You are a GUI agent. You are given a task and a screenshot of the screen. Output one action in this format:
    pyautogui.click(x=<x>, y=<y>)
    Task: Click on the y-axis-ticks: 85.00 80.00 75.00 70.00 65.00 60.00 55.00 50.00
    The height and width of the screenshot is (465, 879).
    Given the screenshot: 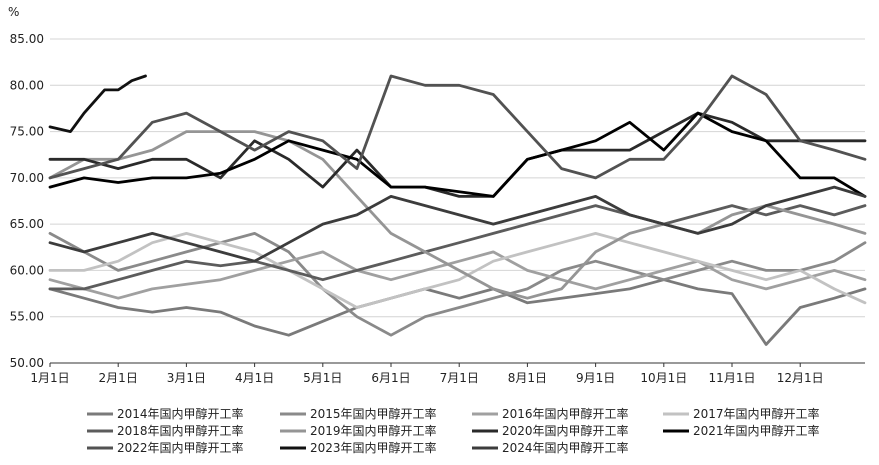 What is the action you would take?
    pyautogui.click(x=27, y=201)
    